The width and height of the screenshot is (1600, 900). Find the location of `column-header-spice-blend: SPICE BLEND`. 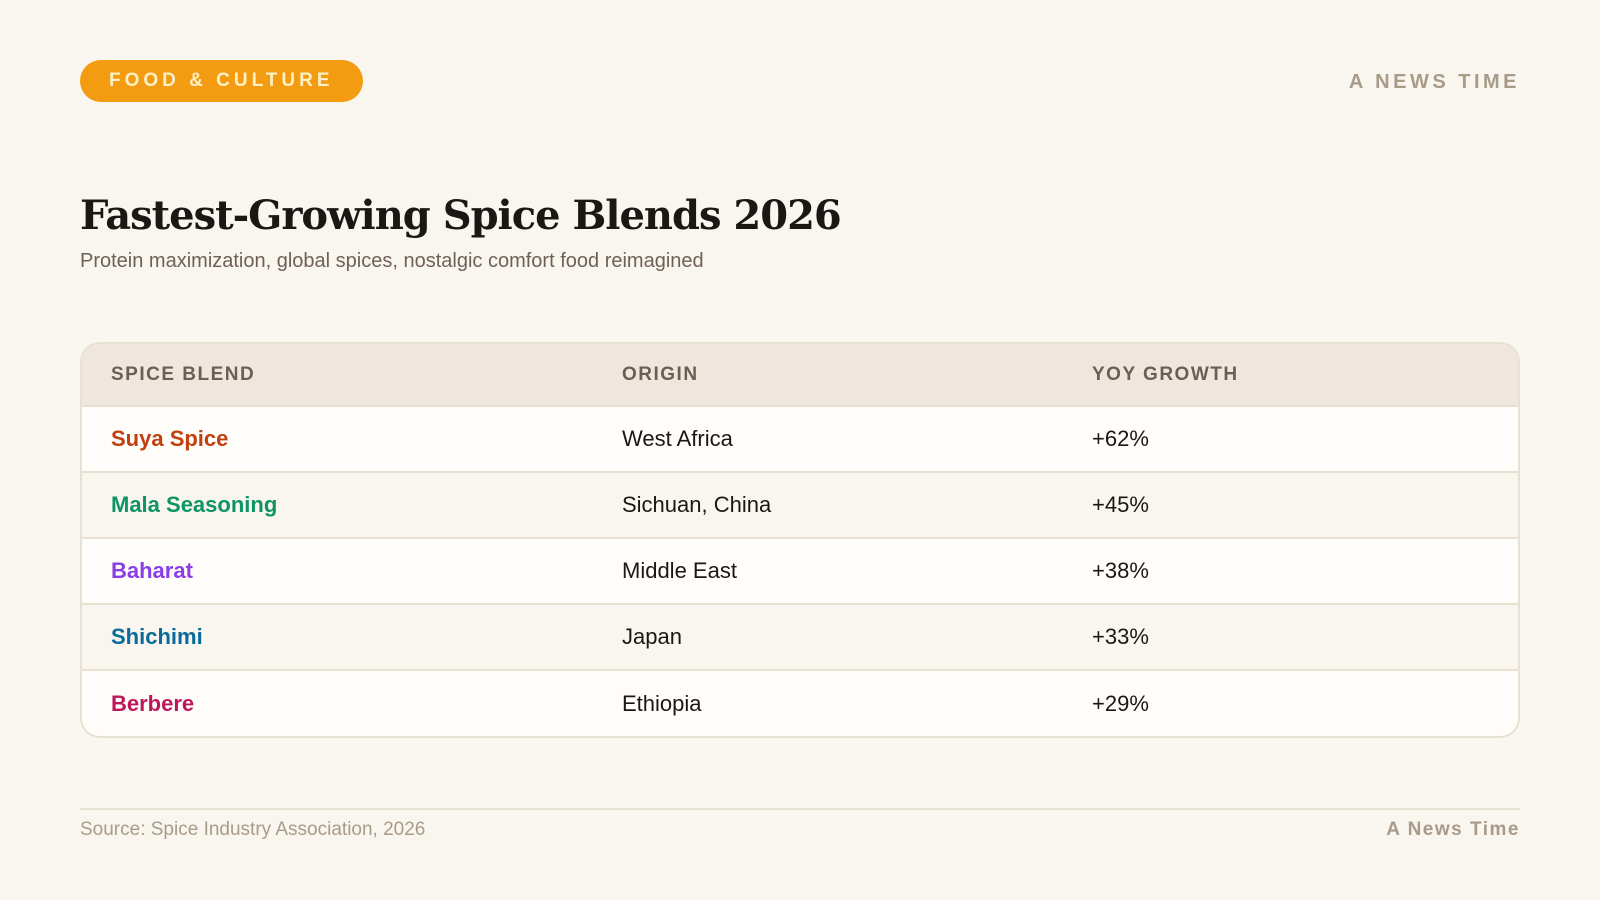

column-header-spice-blend: SPICE BLEND is located at coordinates (337, 375).